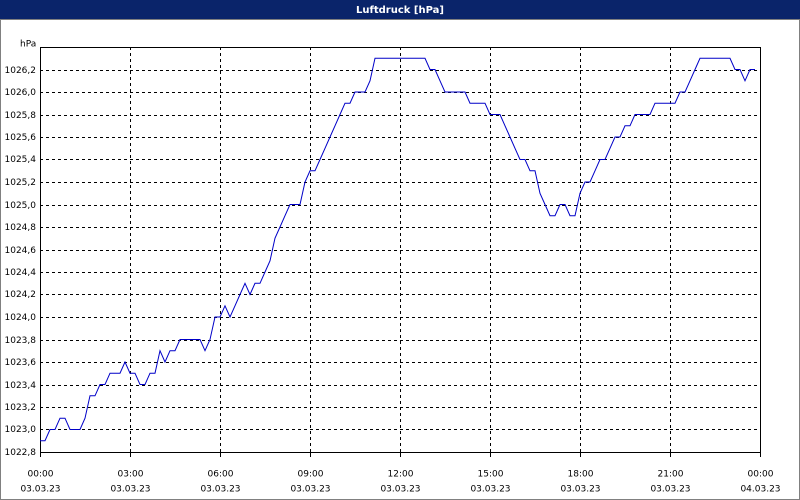  I want to click on title-bar, so click(400, 9).